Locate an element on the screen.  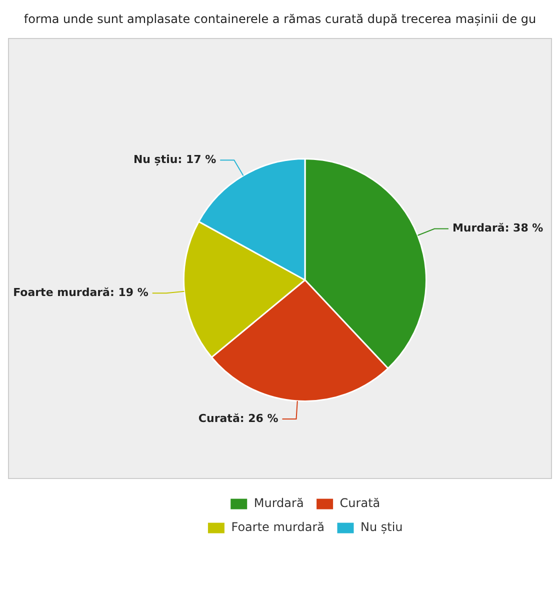
legend-label: Curată is located at coordinates (360, 503).